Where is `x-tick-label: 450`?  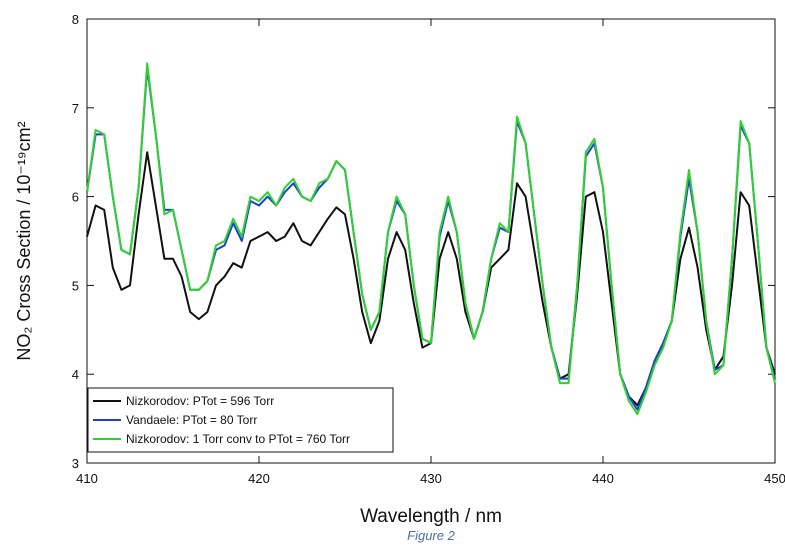
x-tick-label: 450 is located at coordinates (774, 478).